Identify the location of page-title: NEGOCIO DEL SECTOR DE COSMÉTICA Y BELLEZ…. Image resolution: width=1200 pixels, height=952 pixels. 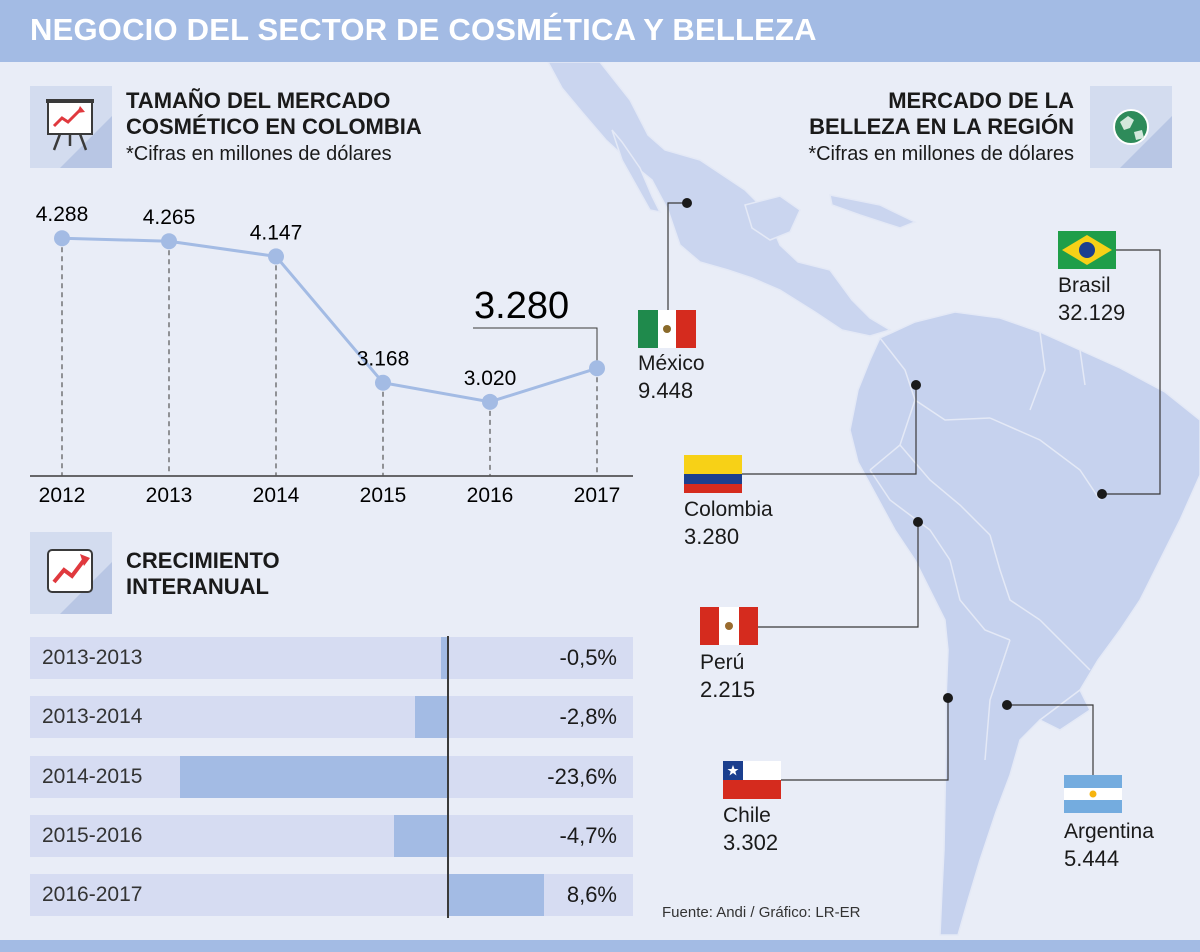
(423, 29).